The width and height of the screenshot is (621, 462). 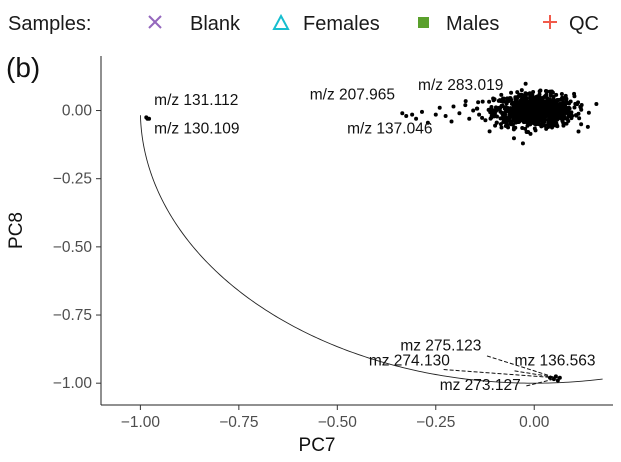 I want to click on leader-line, so click(x=521, y=367).